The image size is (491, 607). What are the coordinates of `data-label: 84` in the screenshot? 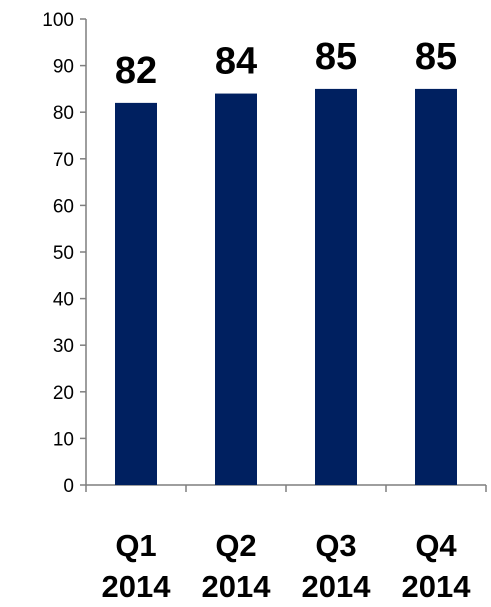 It's located at (236, 62).